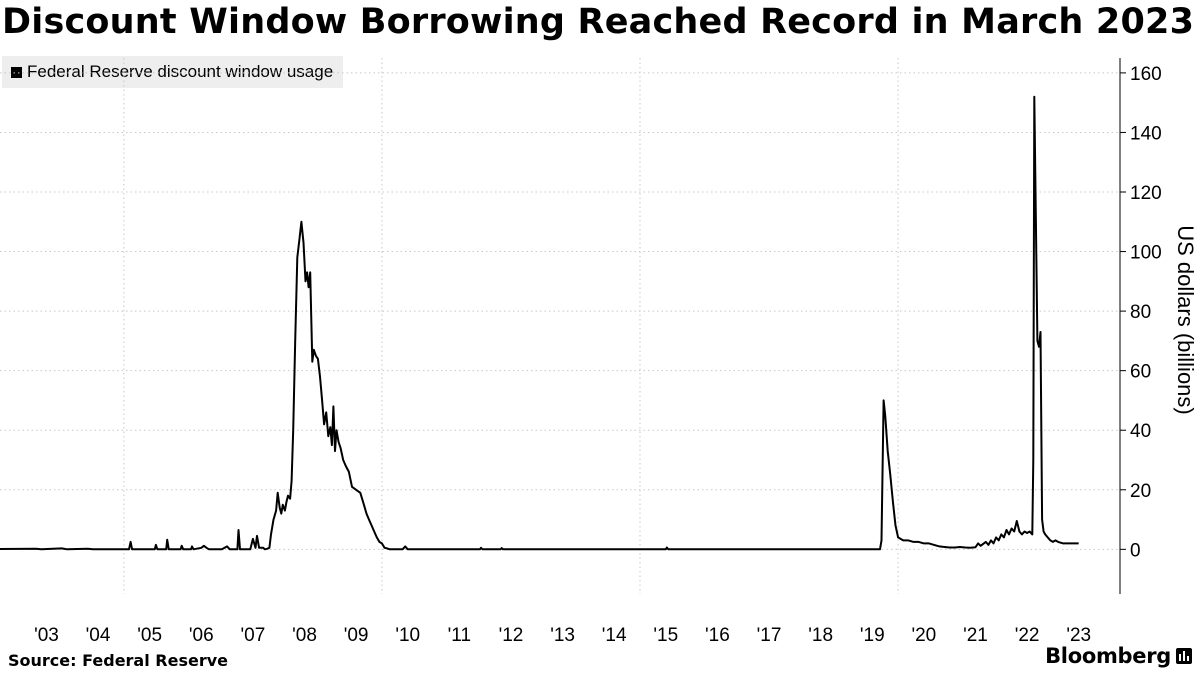  I want to click on y-tick-label: 20, so click(1140, 491).